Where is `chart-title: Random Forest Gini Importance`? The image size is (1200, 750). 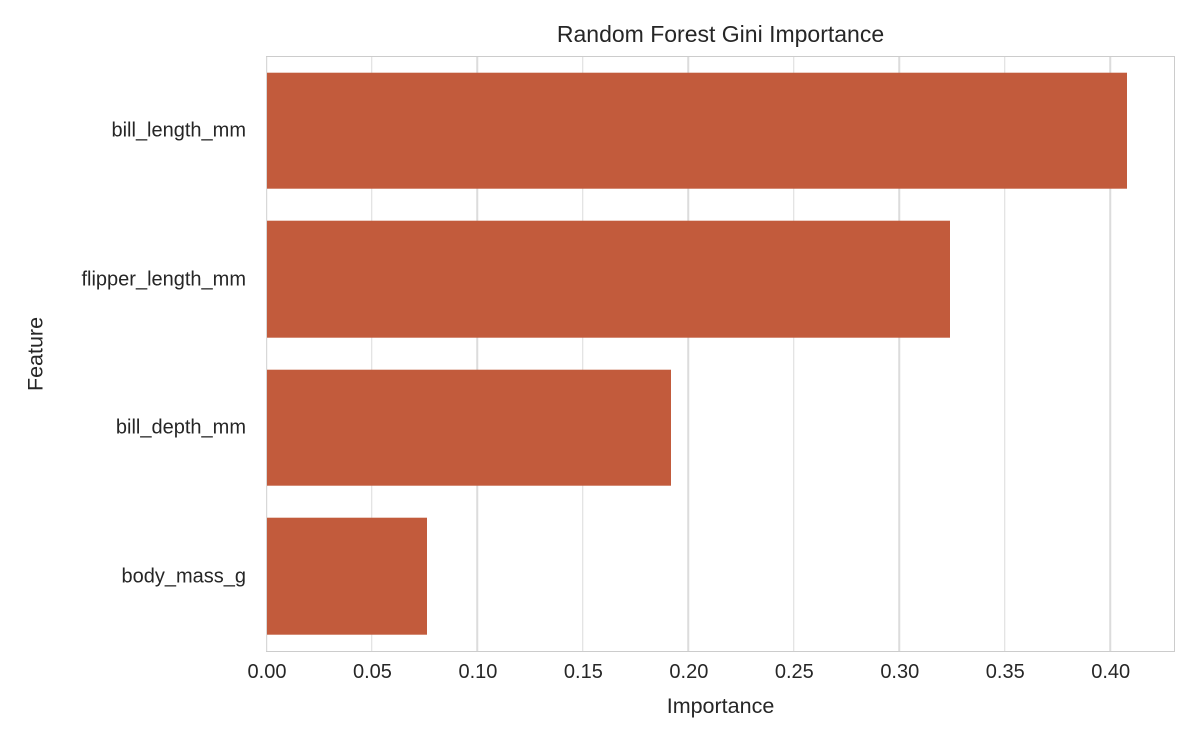
chart-title: Random Forest Gini Importance is located at coordinates (720, 34).